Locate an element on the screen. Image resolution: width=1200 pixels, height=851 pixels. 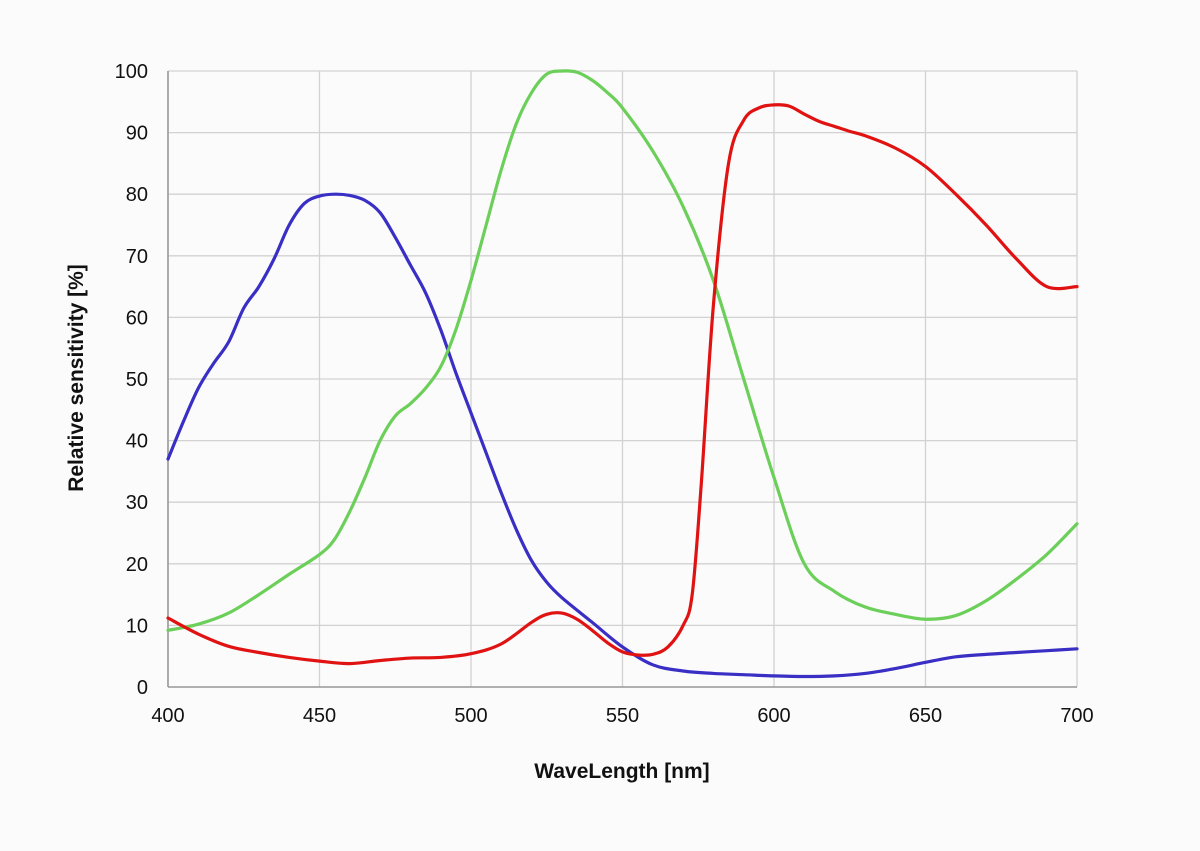
x-tick-label: 650 is located at coordinates (925, 716).